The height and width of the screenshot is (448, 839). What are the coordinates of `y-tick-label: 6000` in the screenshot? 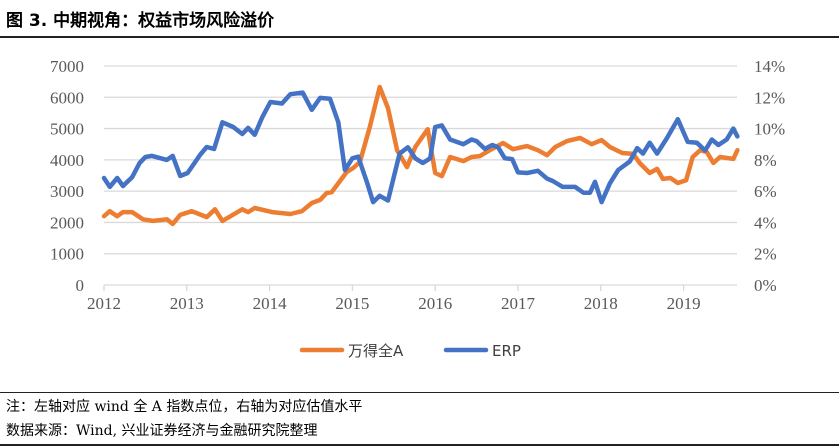 It's located at (67, 97).